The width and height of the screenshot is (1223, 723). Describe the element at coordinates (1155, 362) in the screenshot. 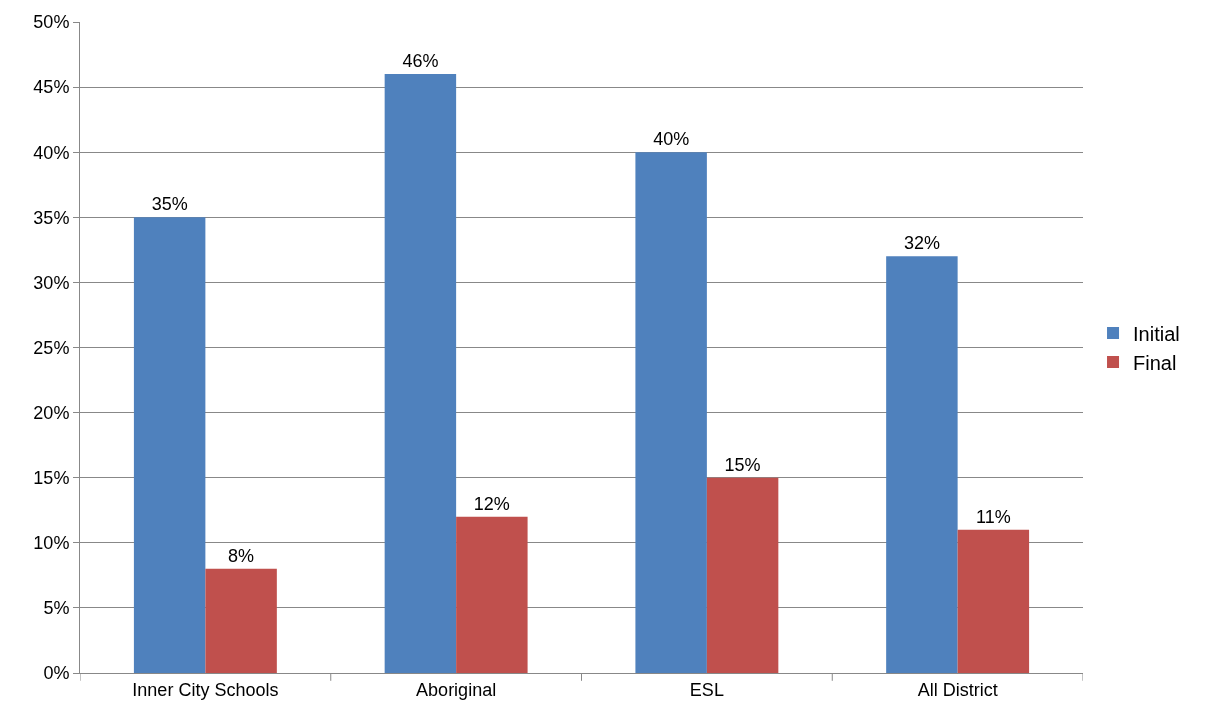

I see `legend-label: Final` at that location.